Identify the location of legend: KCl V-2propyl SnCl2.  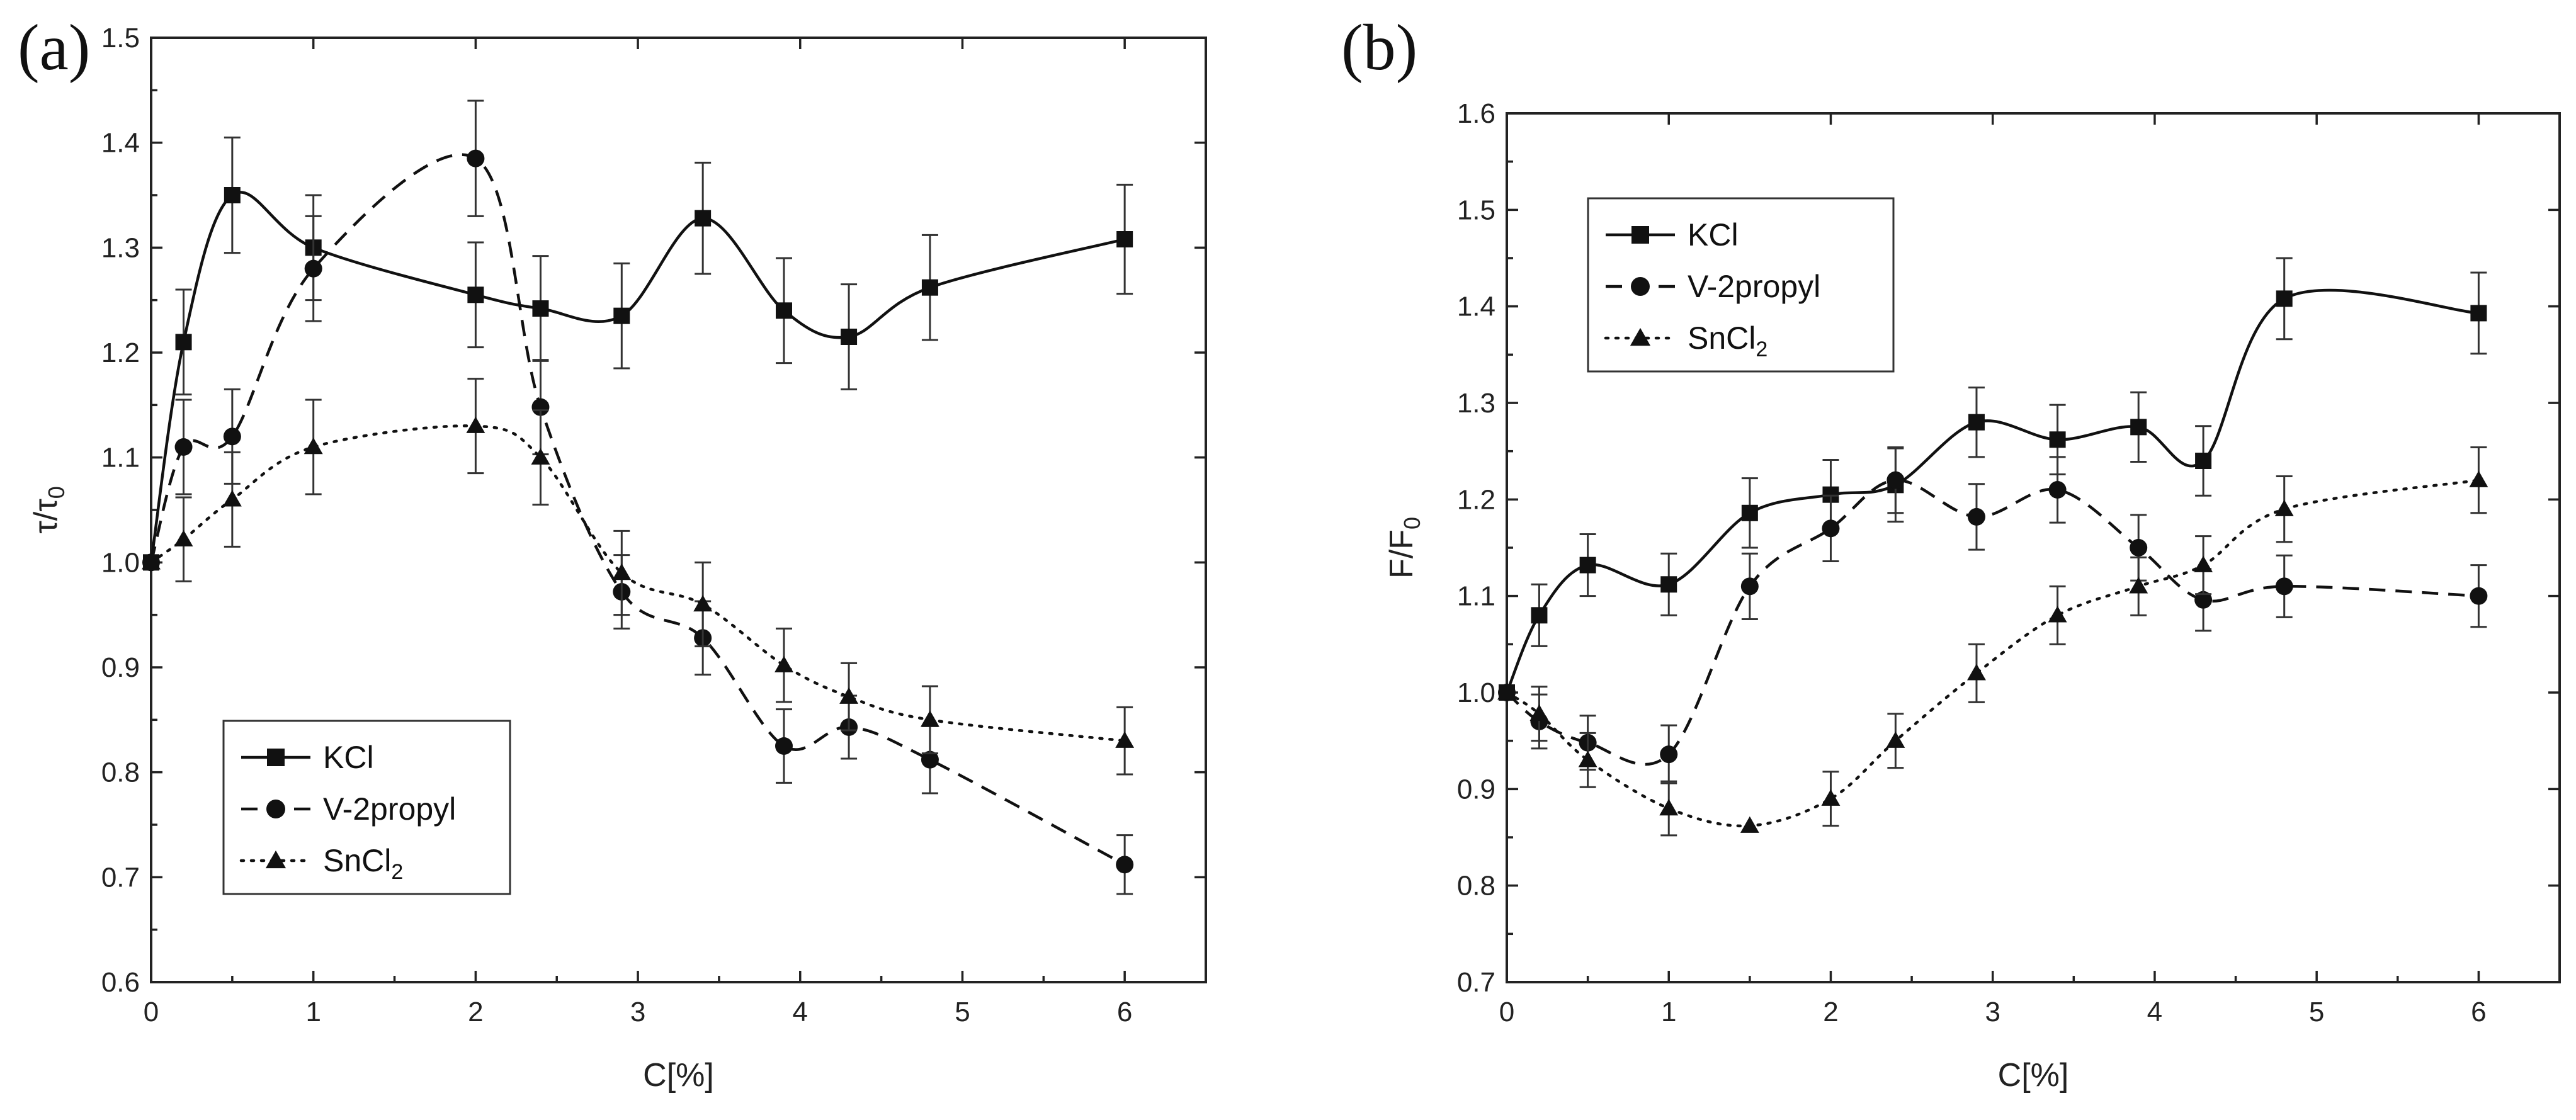
(366, 807).